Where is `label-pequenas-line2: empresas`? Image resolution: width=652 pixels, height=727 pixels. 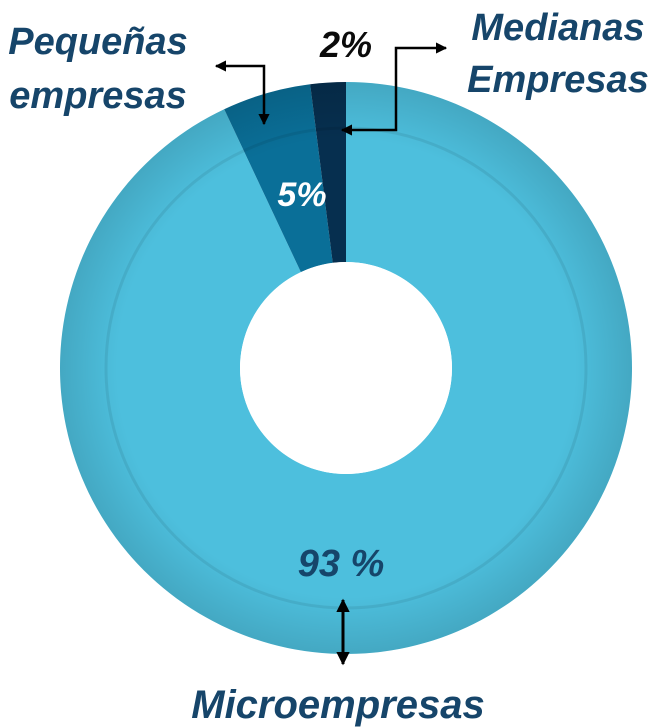 label-pequenas-line2: empresas is located at coordinates (97, 96).